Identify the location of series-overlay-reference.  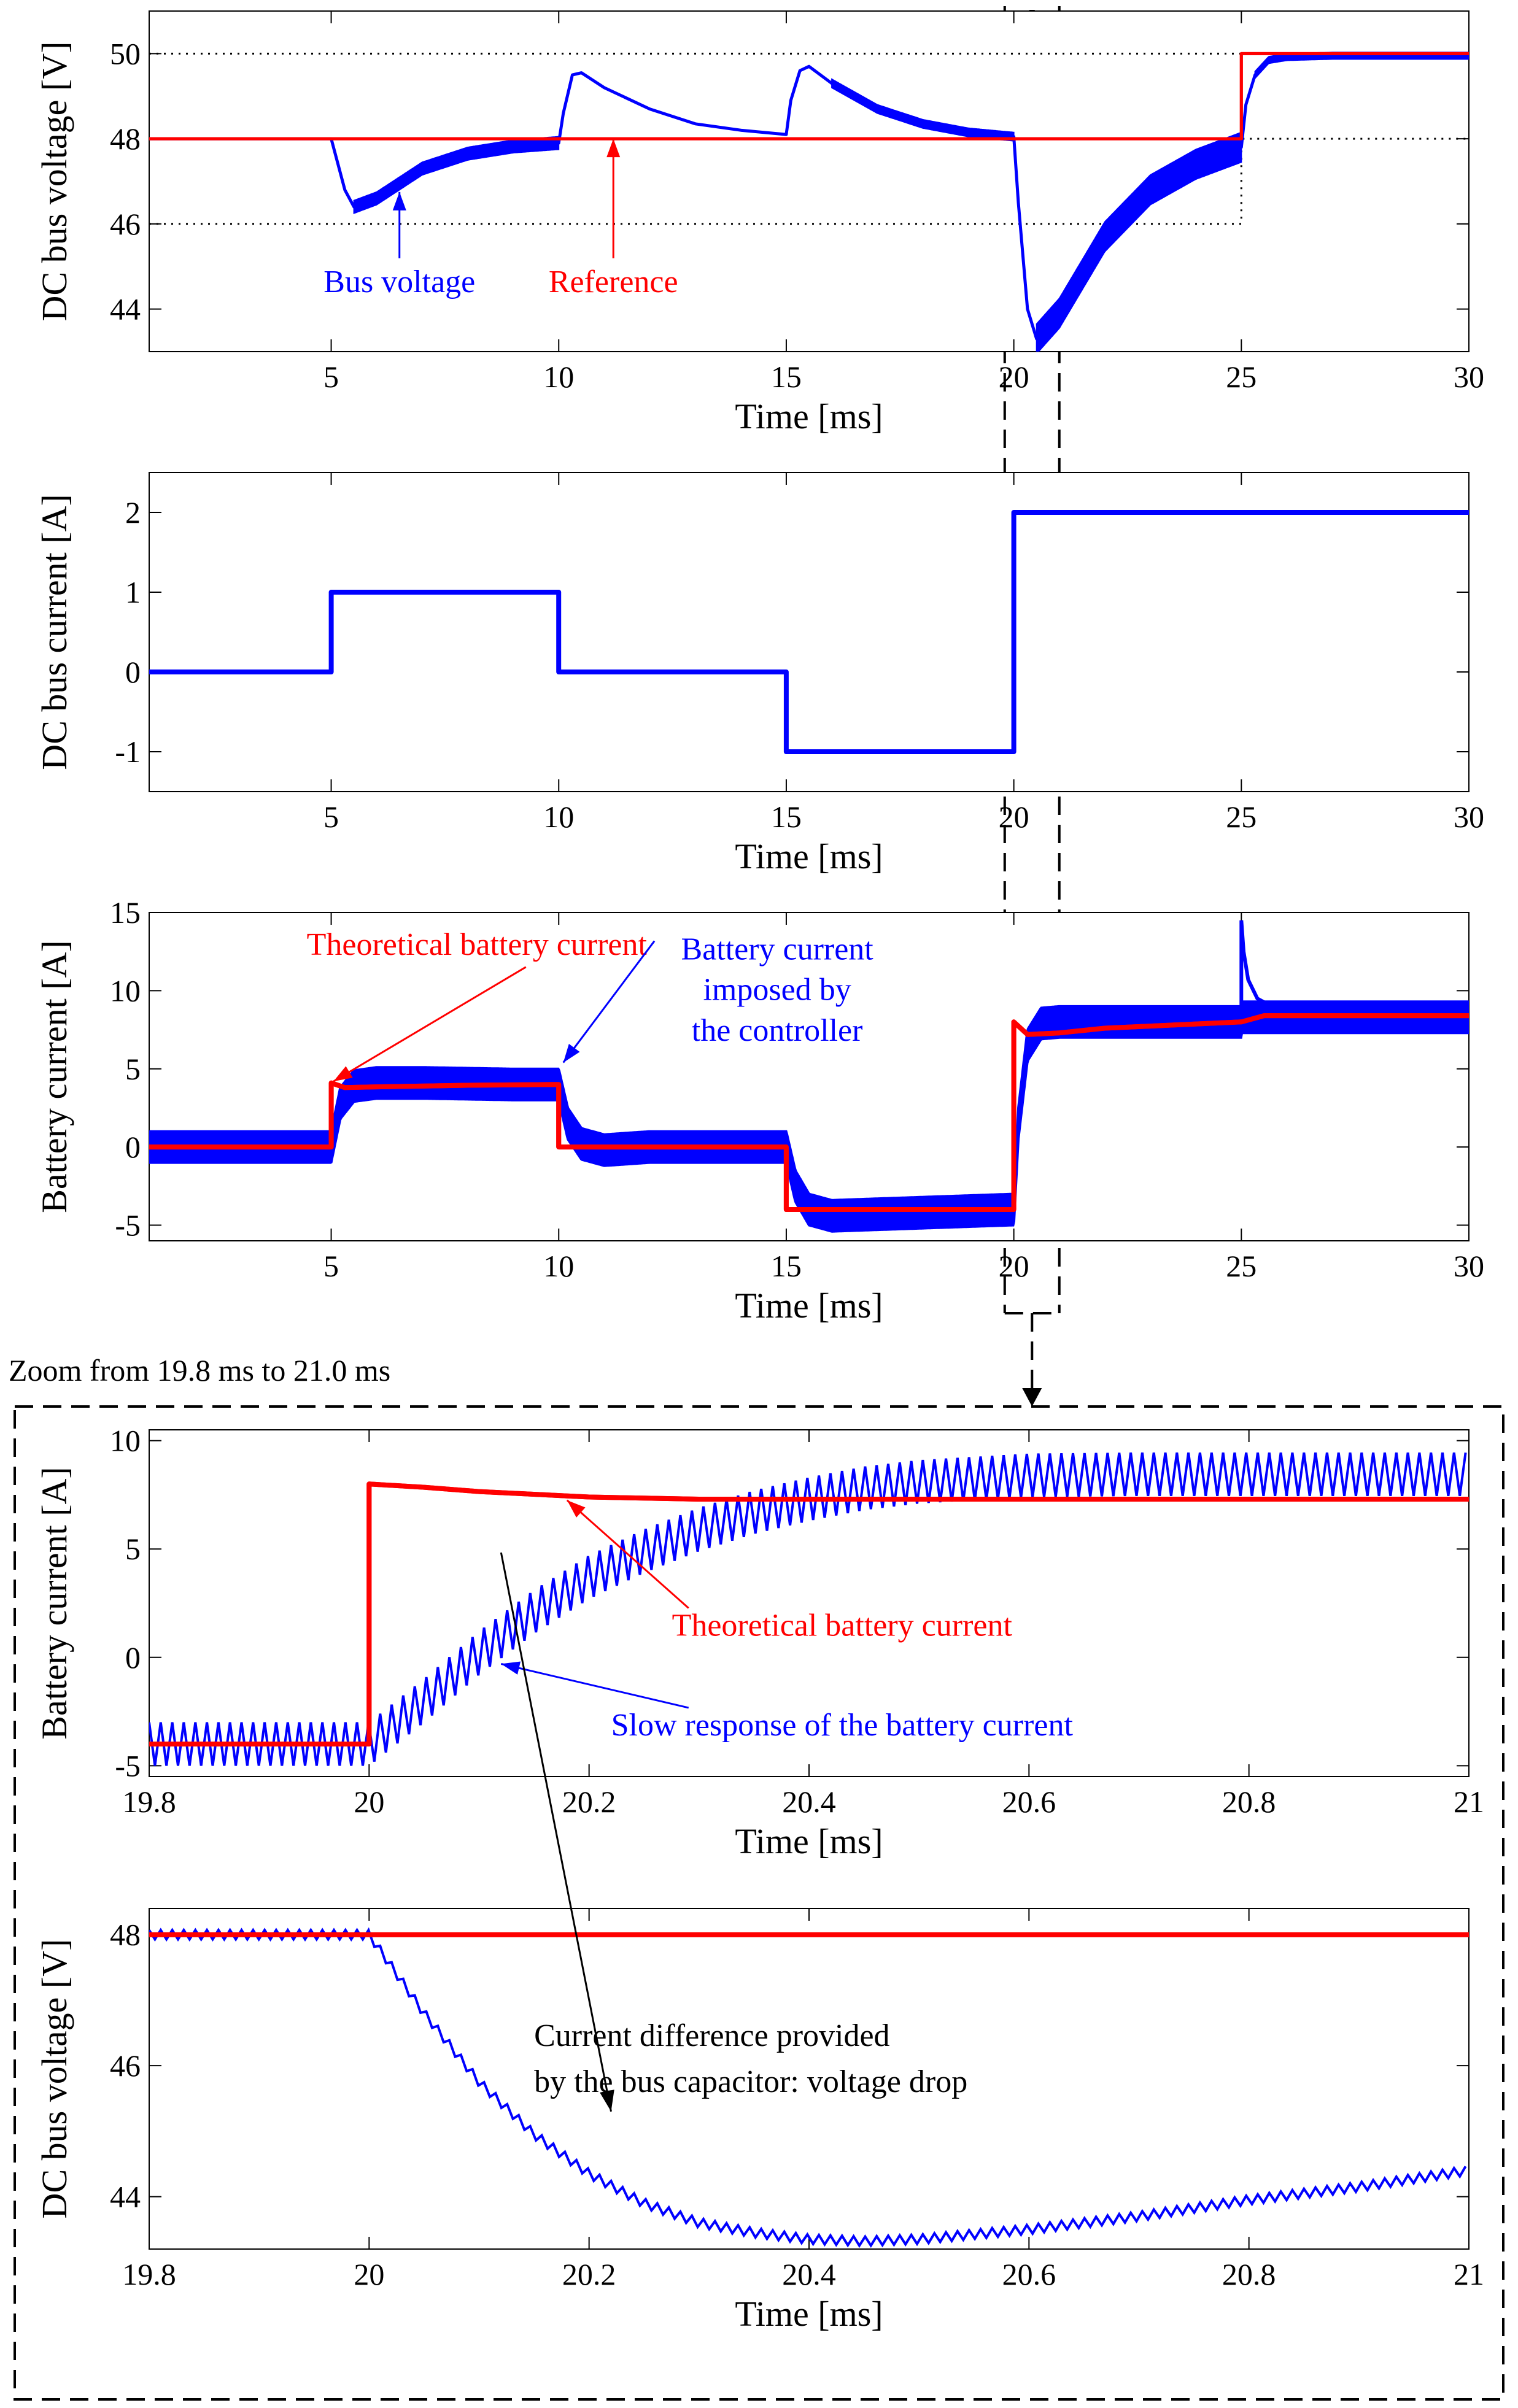
(809, 96).